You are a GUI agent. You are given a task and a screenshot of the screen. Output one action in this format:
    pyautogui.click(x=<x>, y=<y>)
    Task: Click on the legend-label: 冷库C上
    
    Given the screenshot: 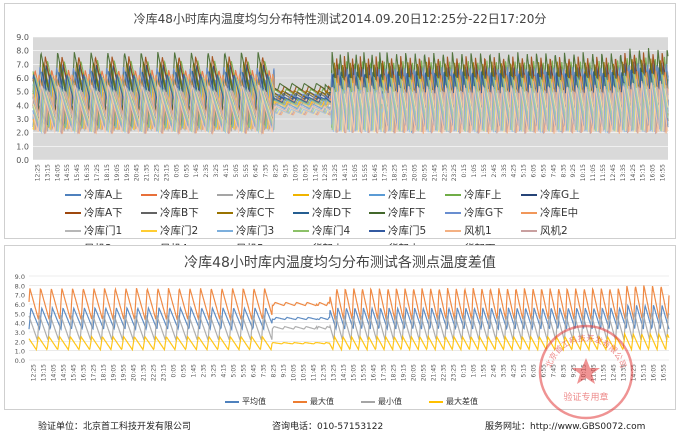 What is the action you would take?
    pyautogui.click(x=255, y=195)
    